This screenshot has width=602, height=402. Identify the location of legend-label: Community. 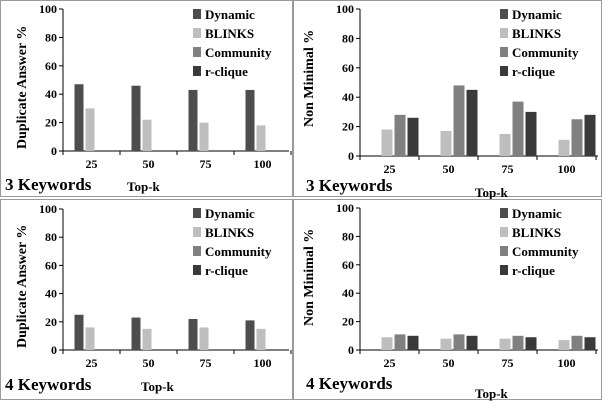
(238, 52).